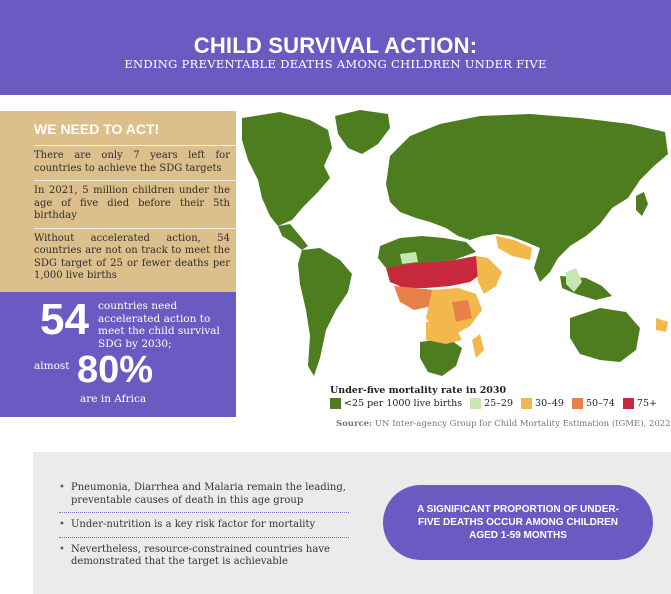 Image resolution: width=671 pixels, height=594 pixels. What do you see at coordinates (549, 403) in the screenshot?
I see `legend-label: 30–49` at bounding box center [549, 403].